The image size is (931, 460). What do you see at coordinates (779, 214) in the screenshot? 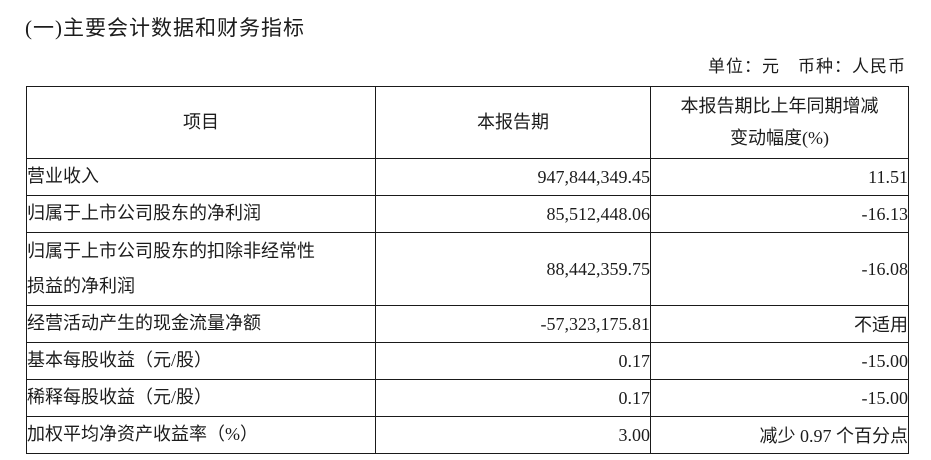
I see `row-change-value: -16.13` at bounding box center [779, 214].